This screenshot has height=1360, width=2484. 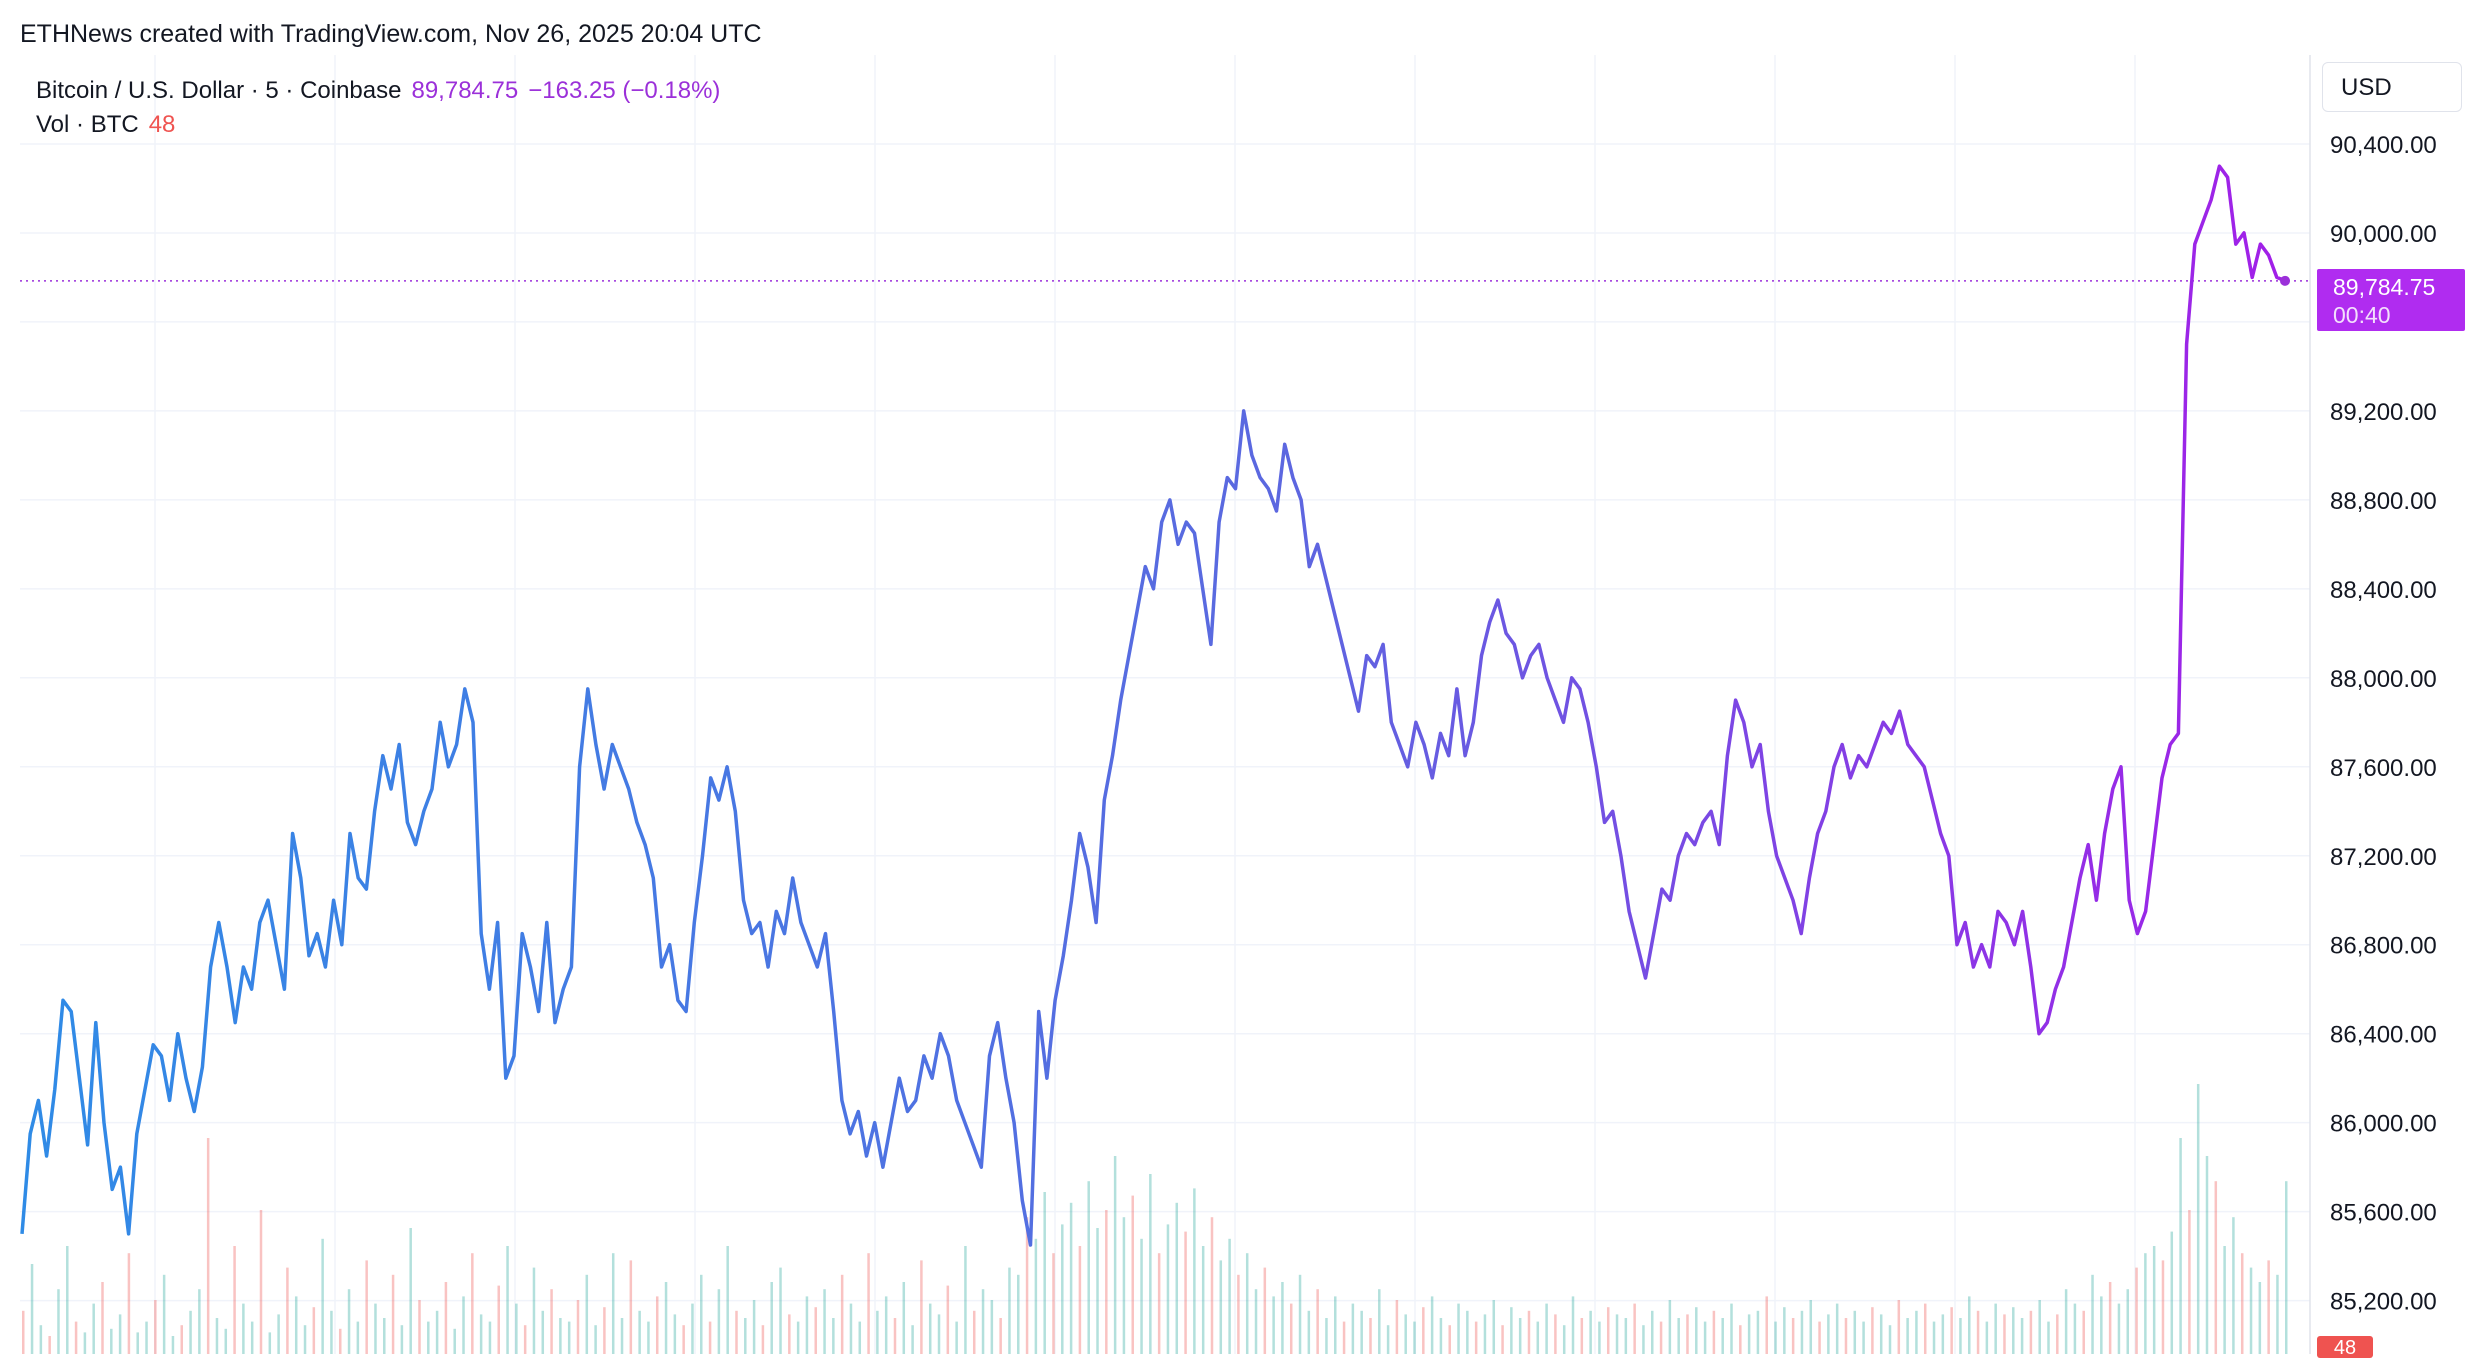 What do you see at coordinates (624, 90) in the screenshot?
I see `legend-change: −163.25 (−0.18%)` at bounding box center [624, 90].